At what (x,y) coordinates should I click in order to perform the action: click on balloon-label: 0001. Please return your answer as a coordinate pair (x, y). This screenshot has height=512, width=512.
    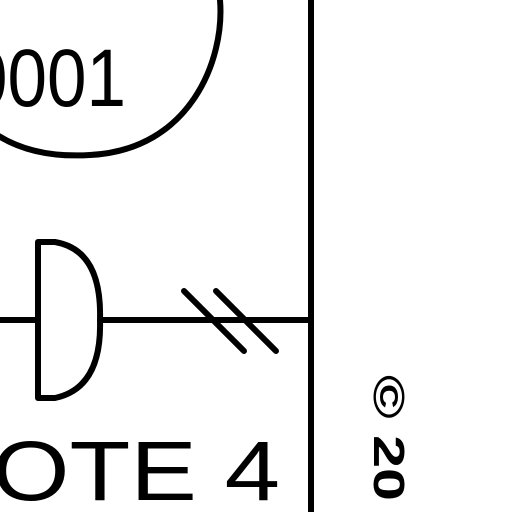
    Looking at the image, I should click on (63, 78).